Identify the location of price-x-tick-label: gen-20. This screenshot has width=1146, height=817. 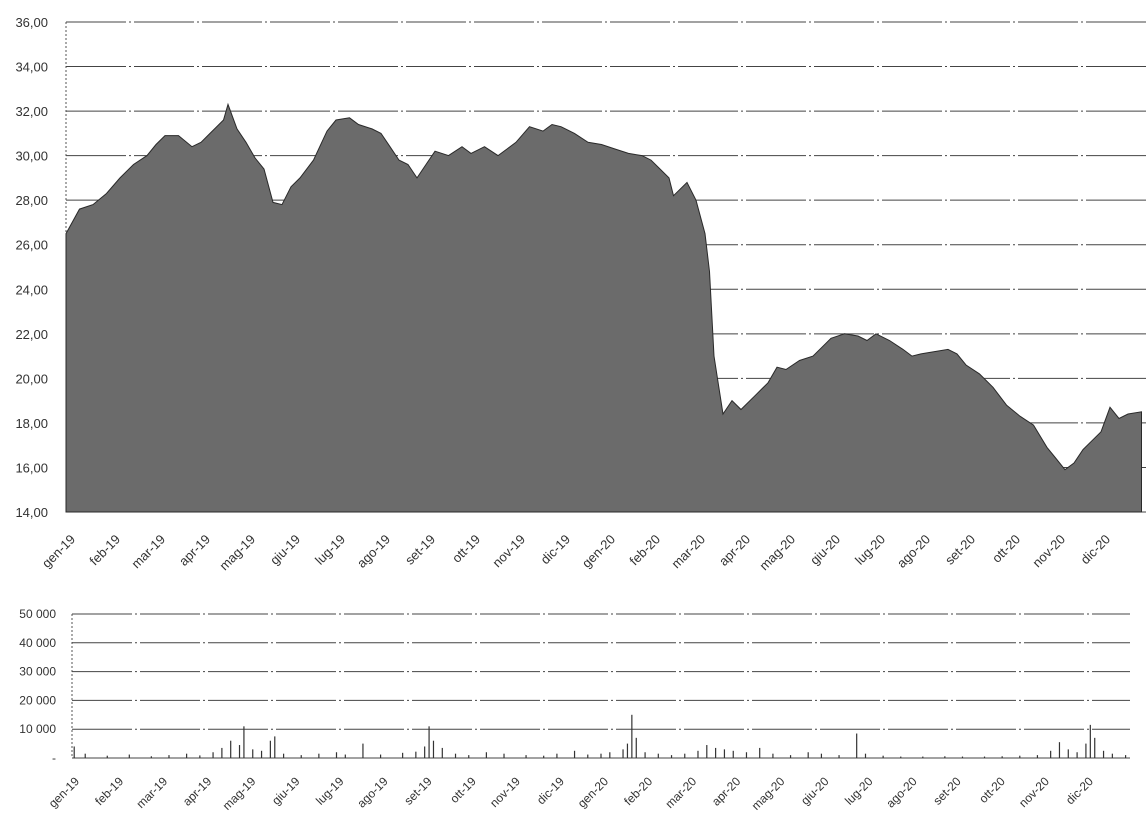
(598, 551).